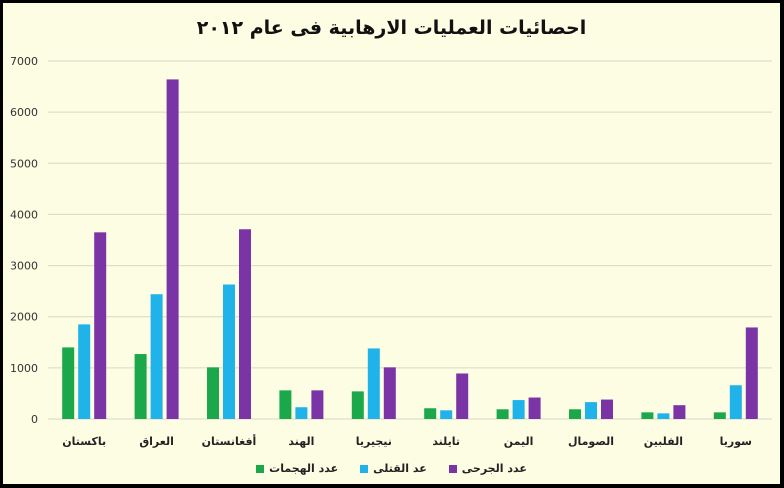 The image size is (784, 488). Describe the element at coordinates (663, 441) in the screenshot. I see `x-tick-label: الفلبين` at that location.